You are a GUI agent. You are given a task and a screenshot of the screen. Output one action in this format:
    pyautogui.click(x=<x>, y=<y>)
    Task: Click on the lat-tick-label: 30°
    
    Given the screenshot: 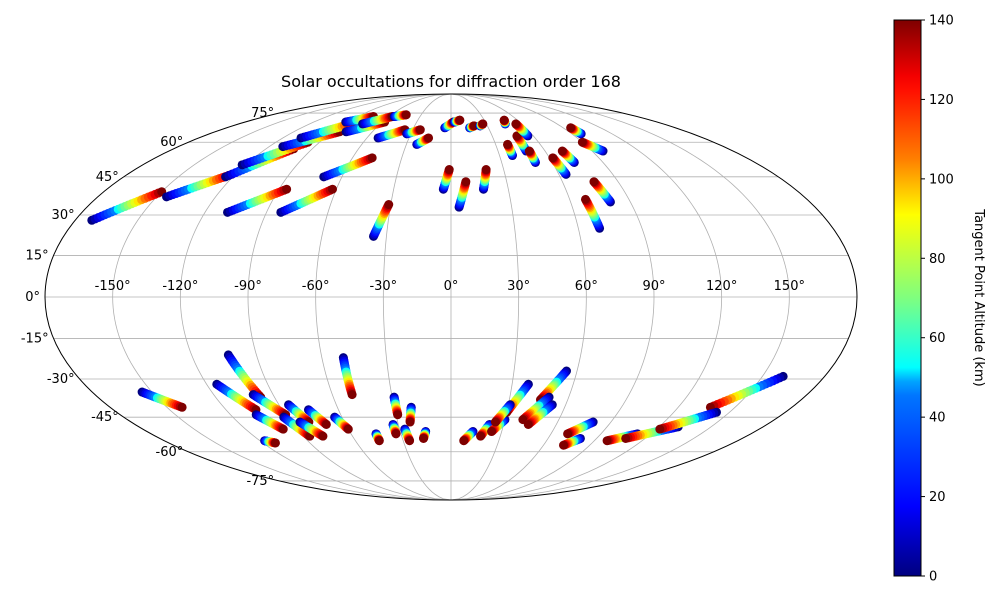 What is the action you would take?
    pyautogui.click(x=63, y=215)
    